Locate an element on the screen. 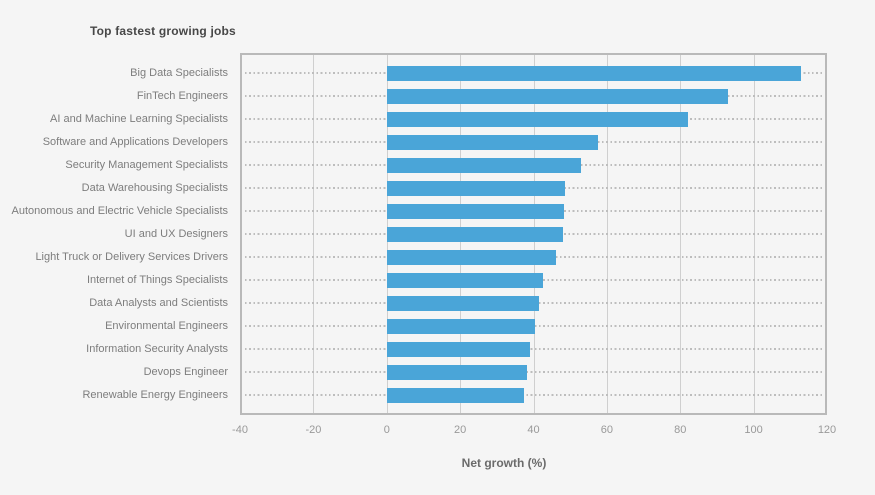  x-axis-ticks: -40 -20 0 20 40 60 80 100 120 is located at coordinates (437, 431).